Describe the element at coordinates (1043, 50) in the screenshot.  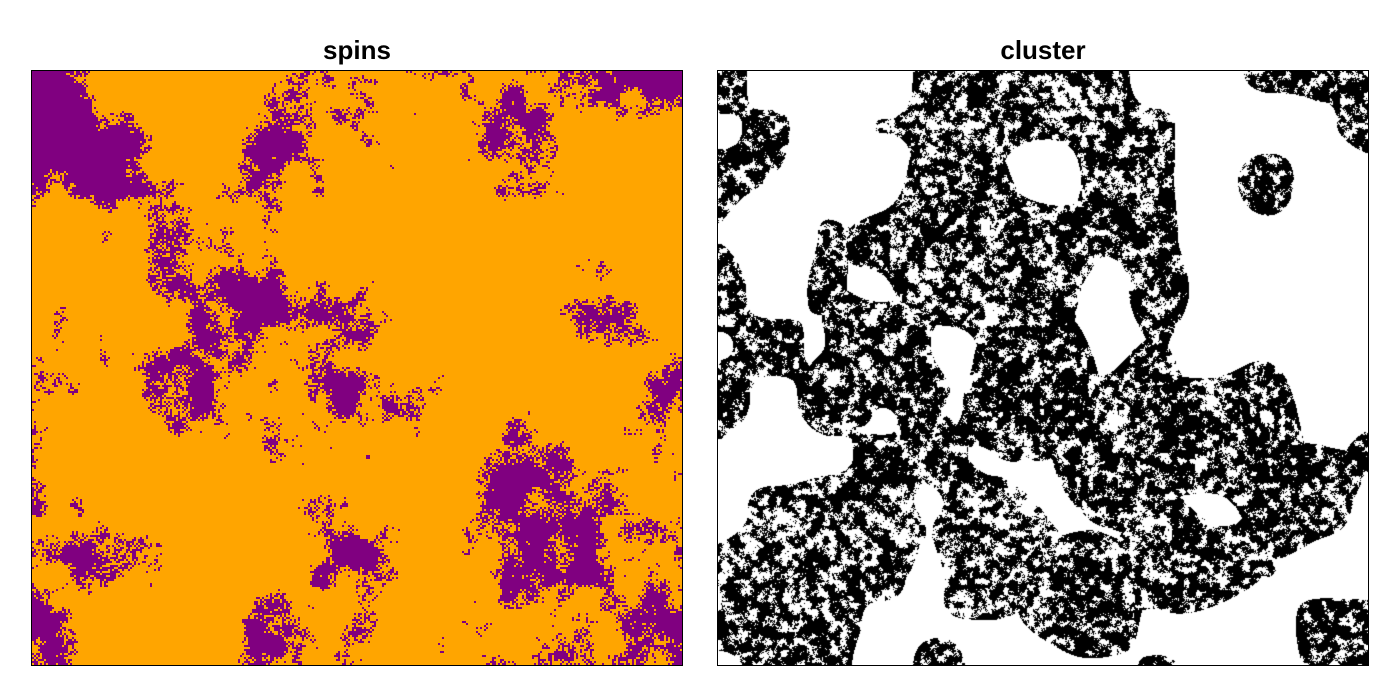
I see `cluster-title: cluster` at that location.